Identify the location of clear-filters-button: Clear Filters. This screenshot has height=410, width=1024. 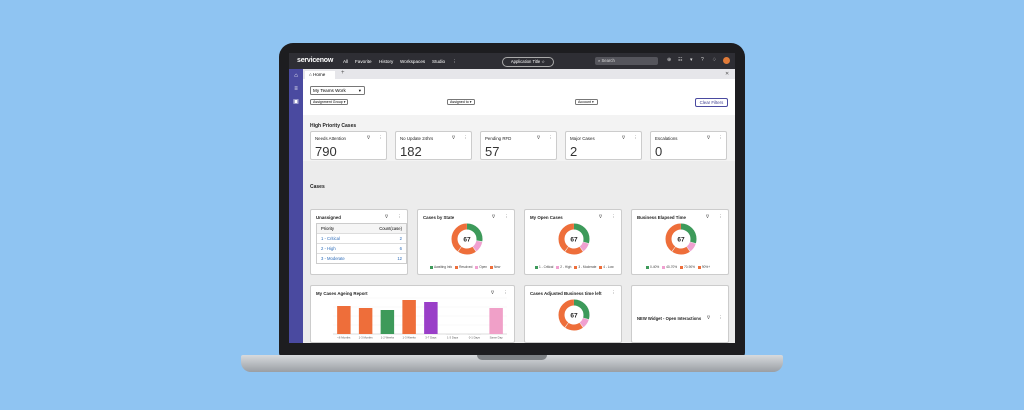
(711, 102).